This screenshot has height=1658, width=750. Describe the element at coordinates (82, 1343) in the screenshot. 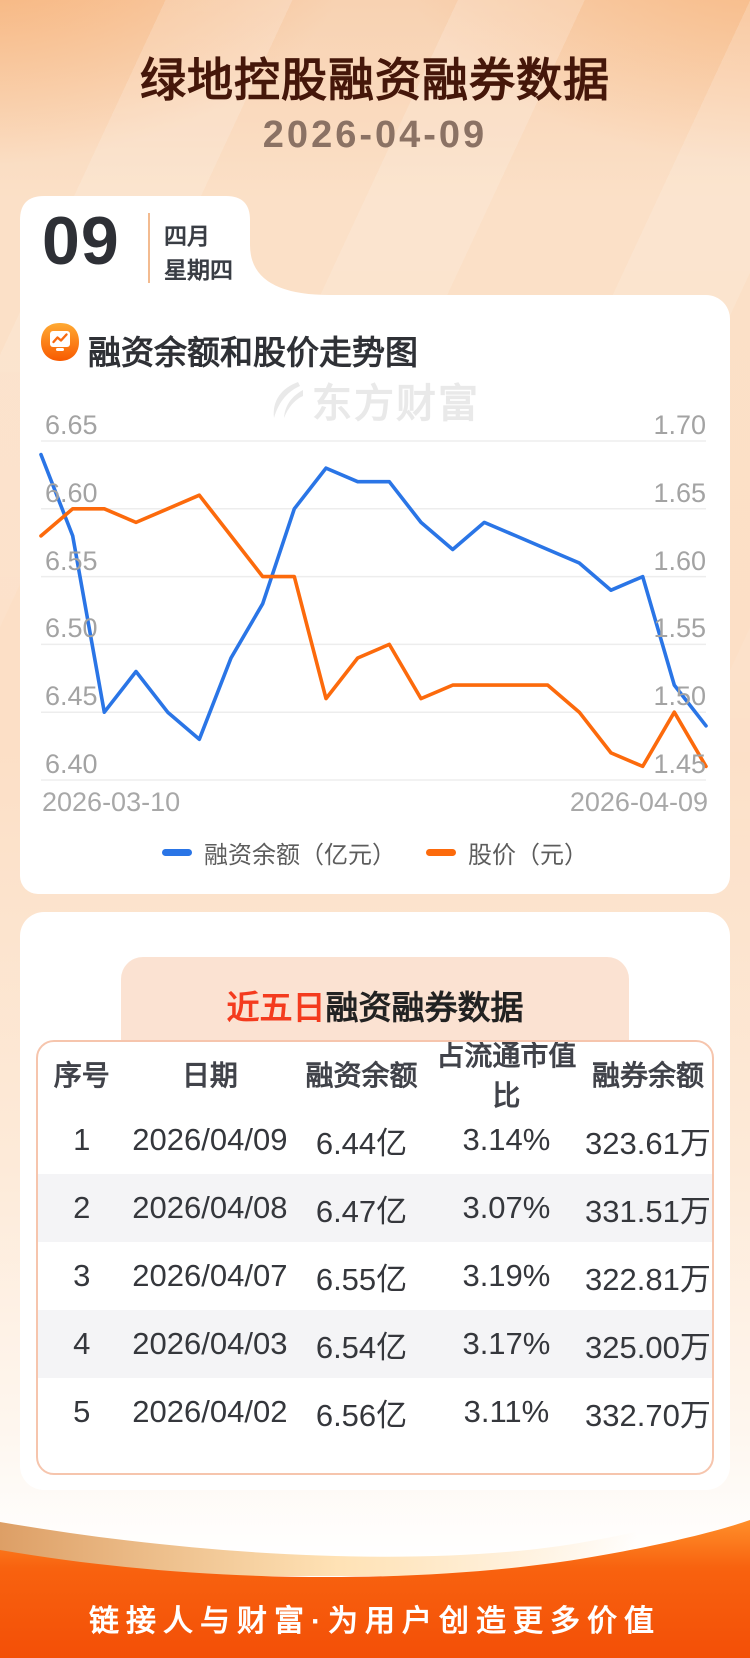

I see `table-cell: 4` at that location.